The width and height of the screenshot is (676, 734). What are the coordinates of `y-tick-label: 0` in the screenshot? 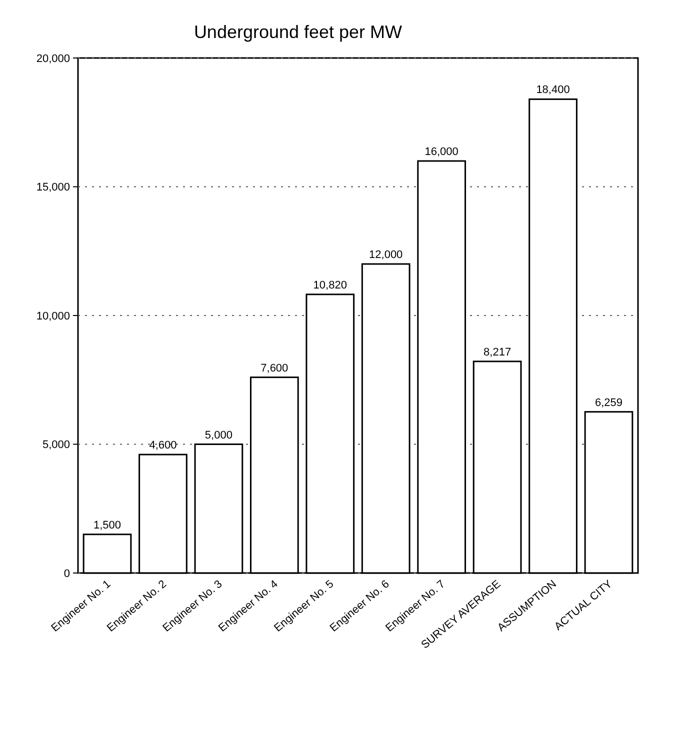 It's located at (67, 574).